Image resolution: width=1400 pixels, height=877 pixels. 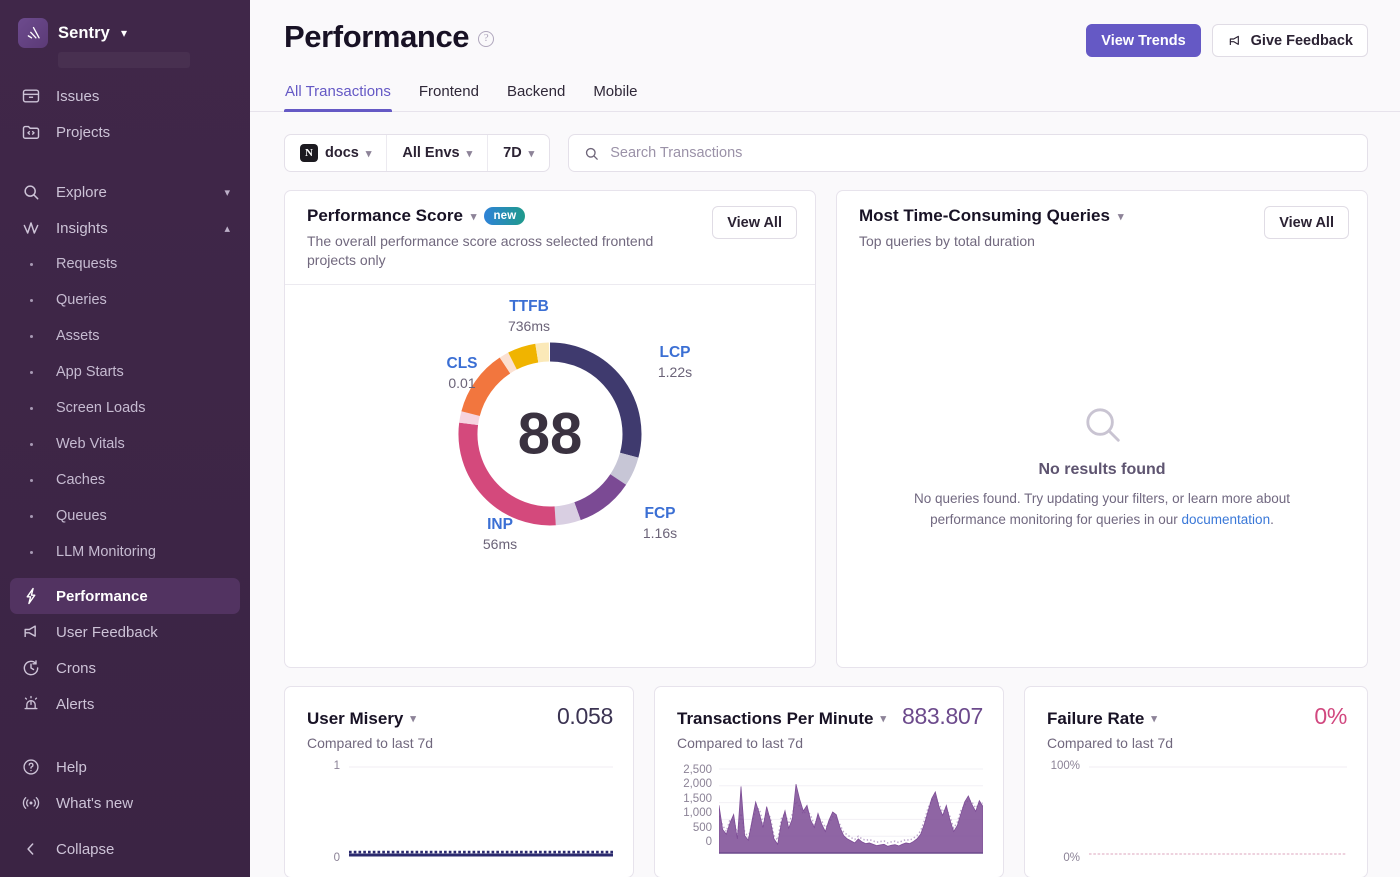 I want to click on performance-score-title: Performance Score, so click(x=385, y=215).